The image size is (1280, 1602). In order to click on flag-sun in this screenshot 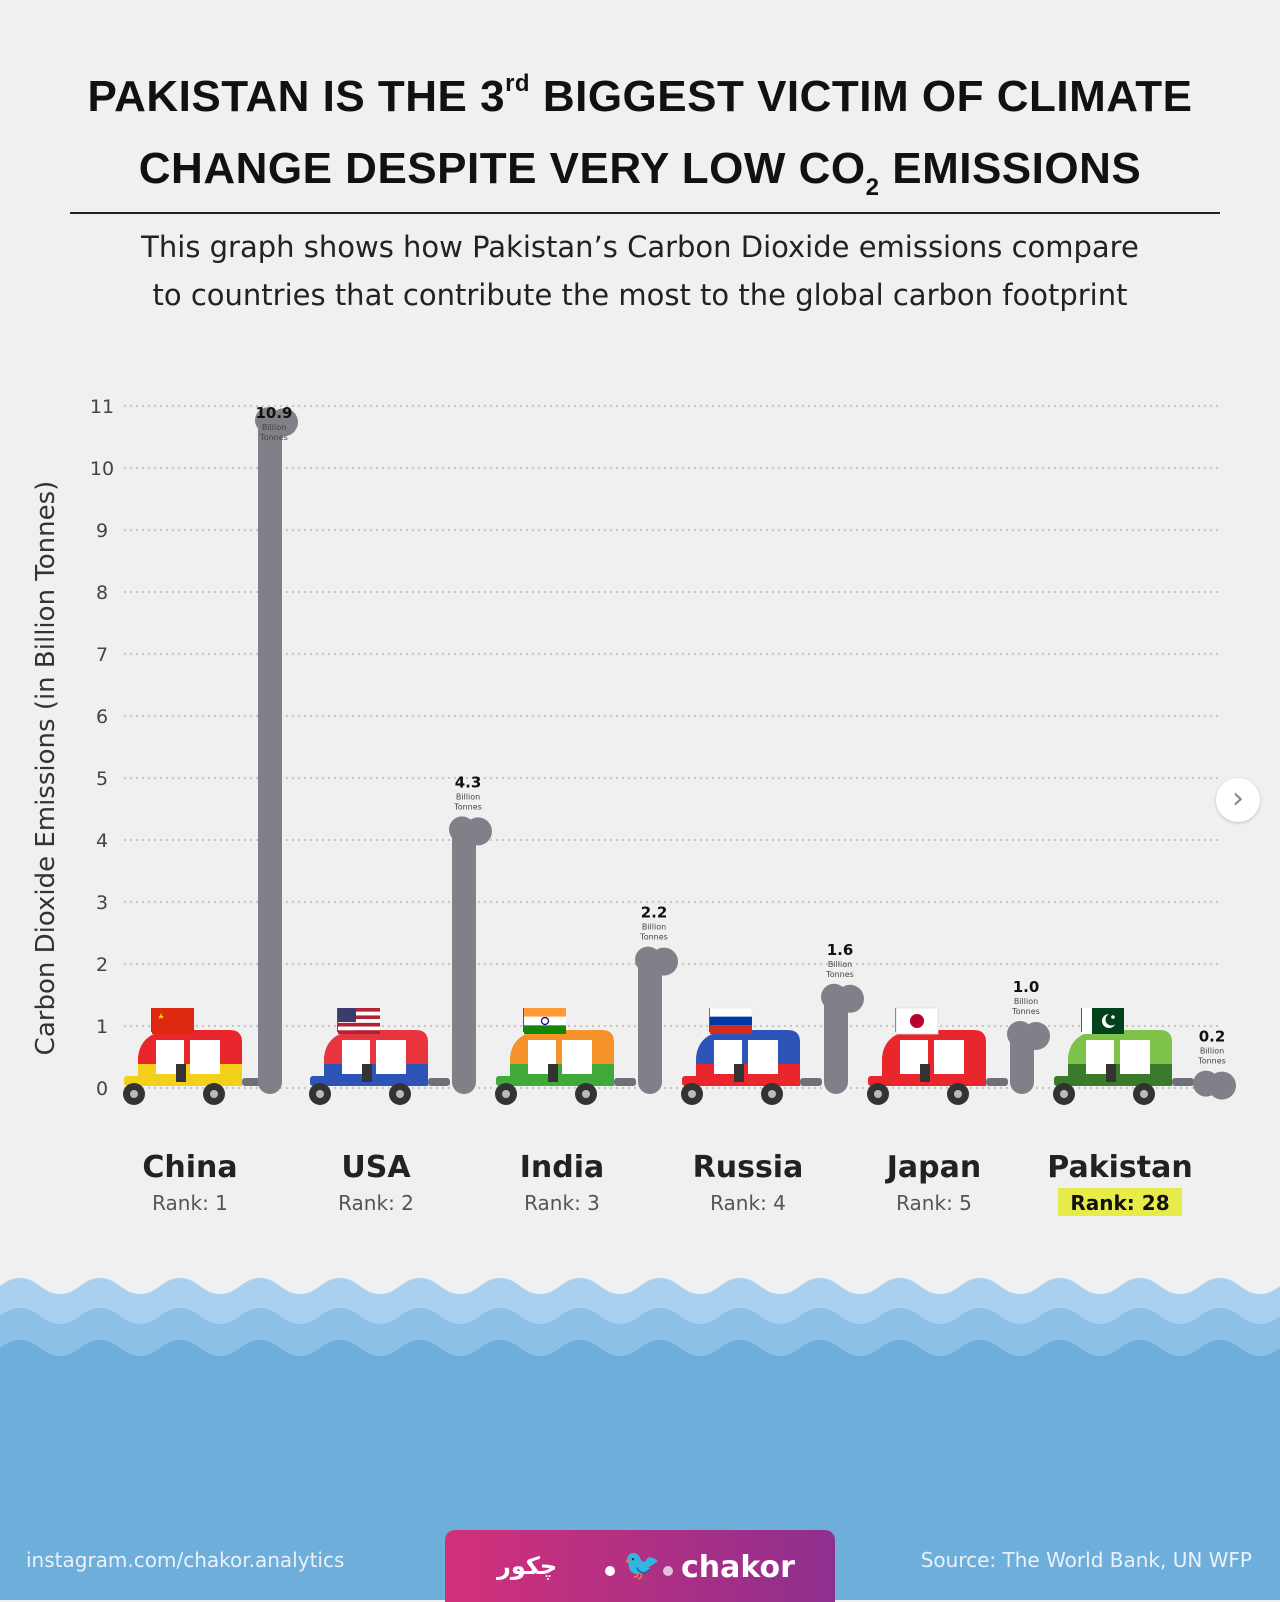, I will do `click(917, 1021)`.